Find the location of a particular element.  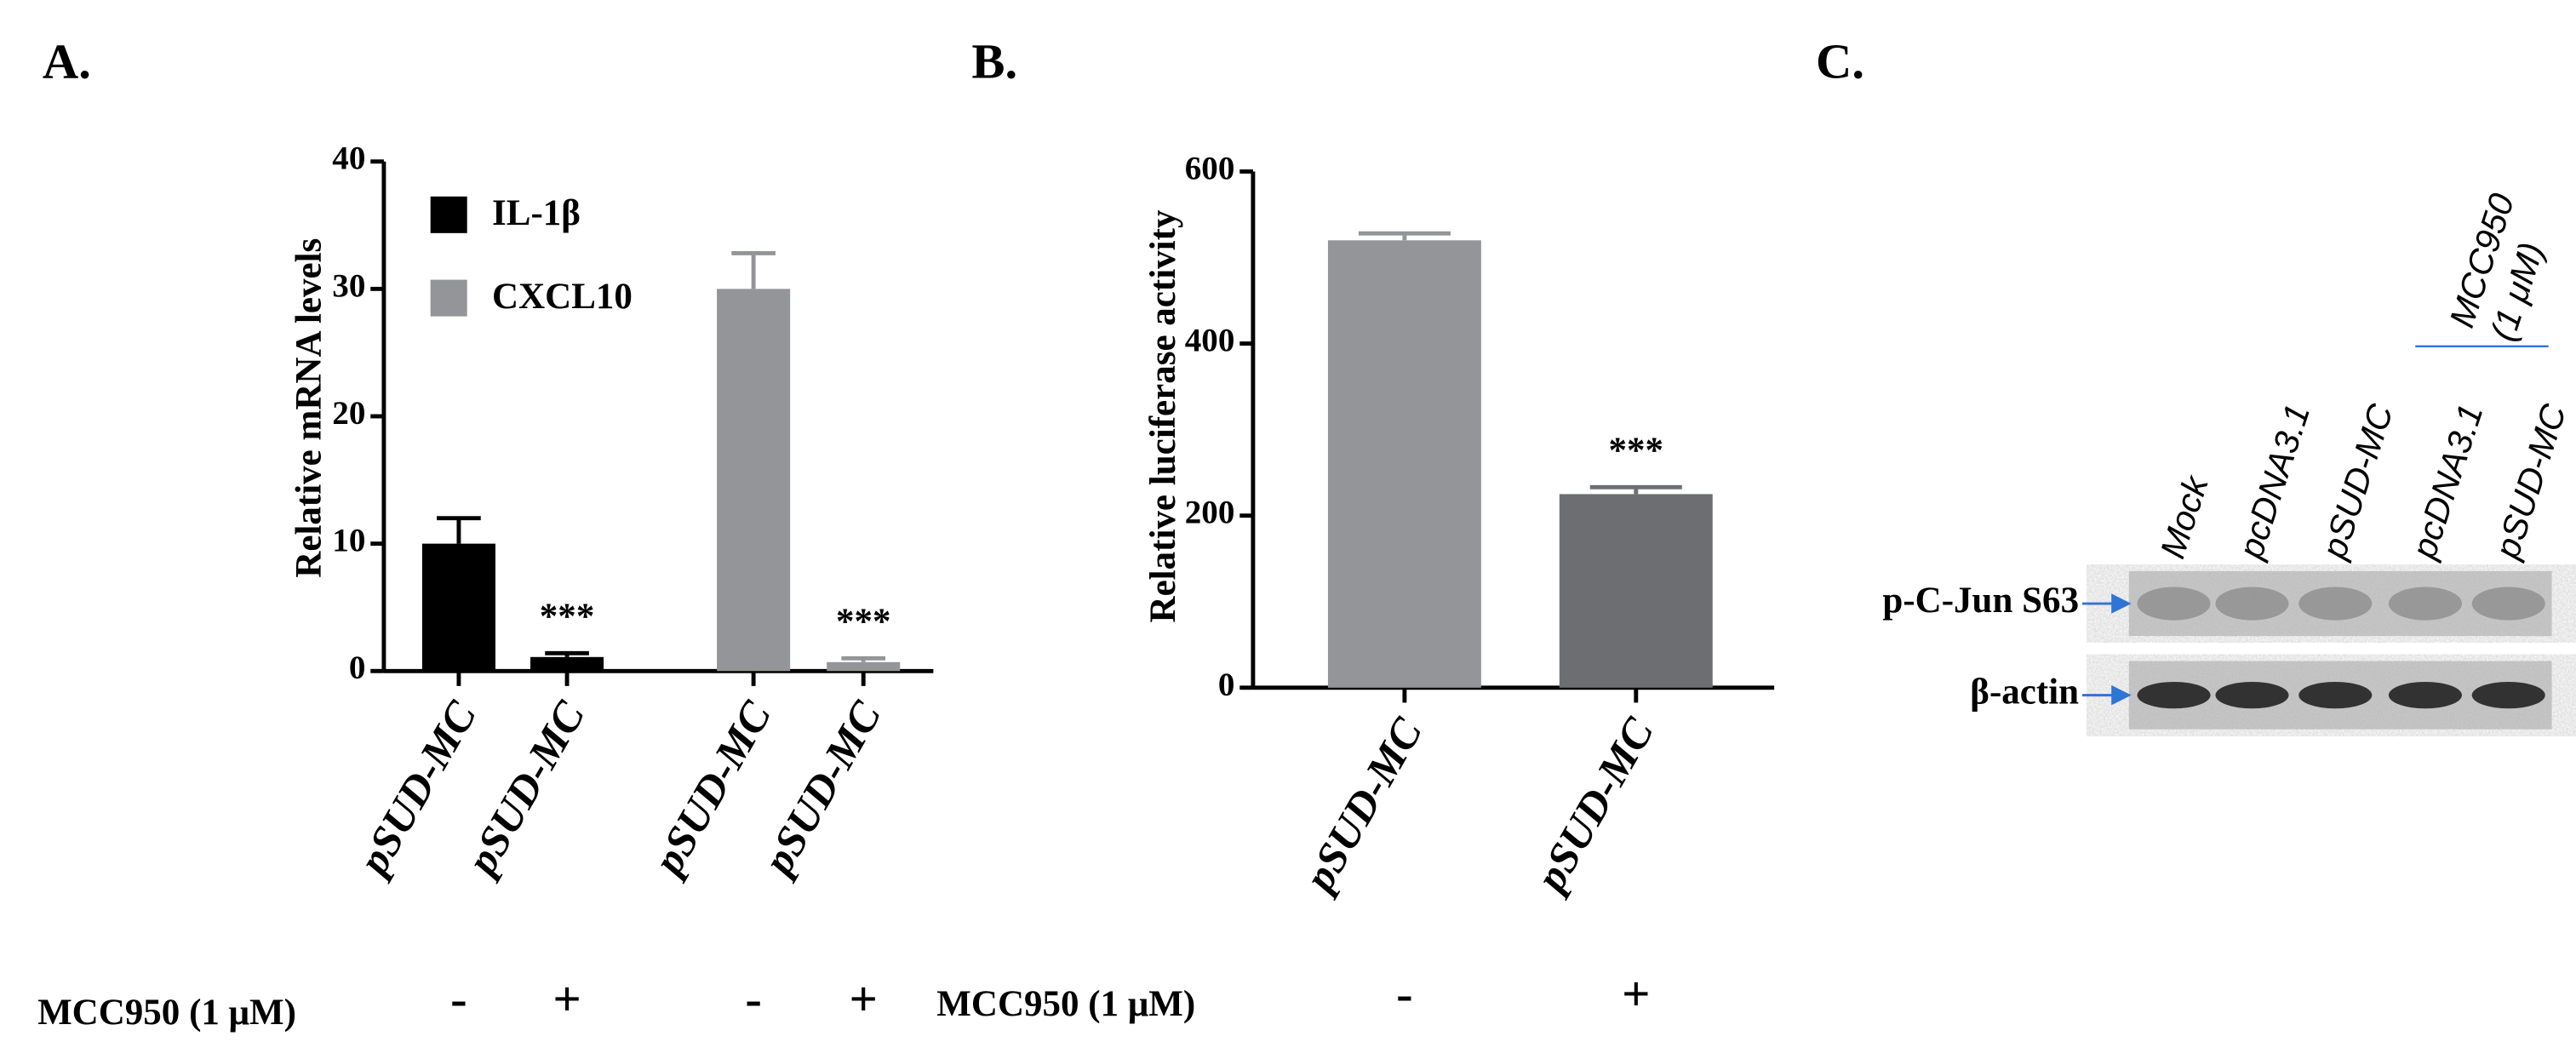

group-label: MCC950(1 μM) is located at coordinates (2502, 267).